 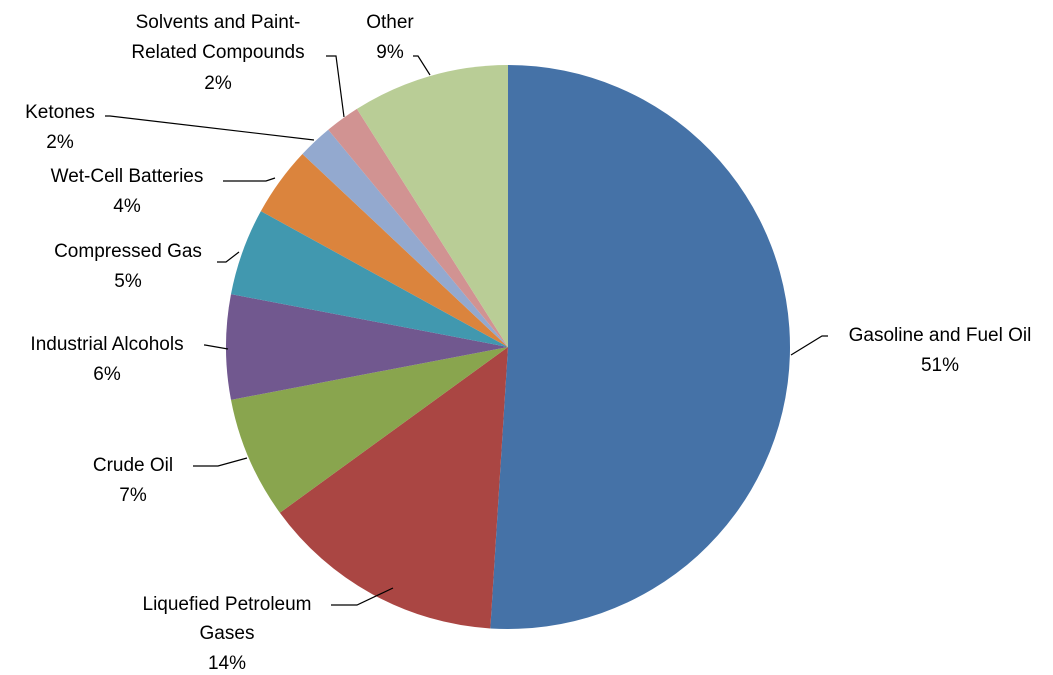 What do you see at coordinates (390, 22) in the screenshot?
I see `data-label-other-name: Other` at bounding box center [390, 22].